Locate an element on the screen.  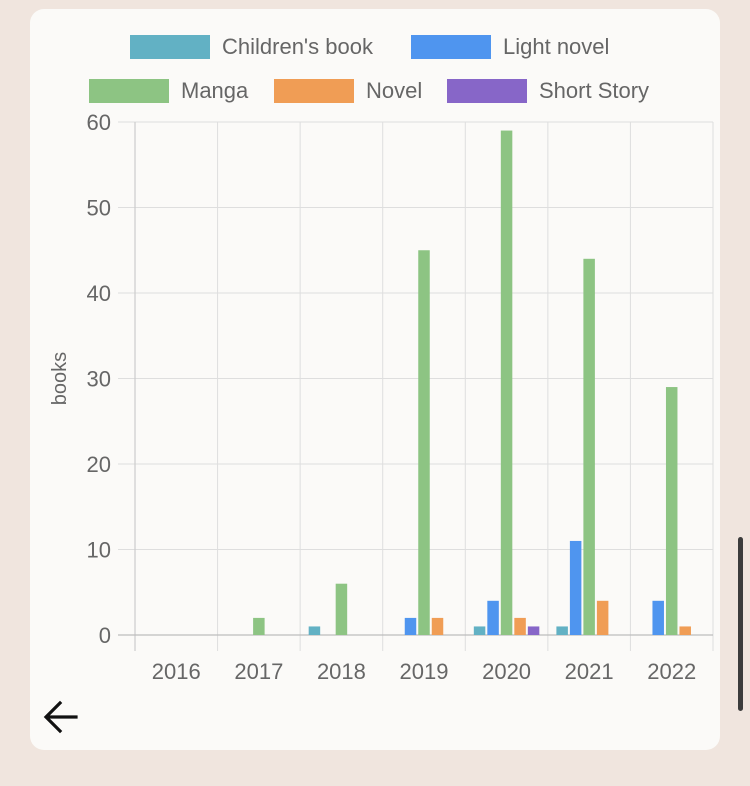
legend-label: Light novel is located at coordinates (556, 46).